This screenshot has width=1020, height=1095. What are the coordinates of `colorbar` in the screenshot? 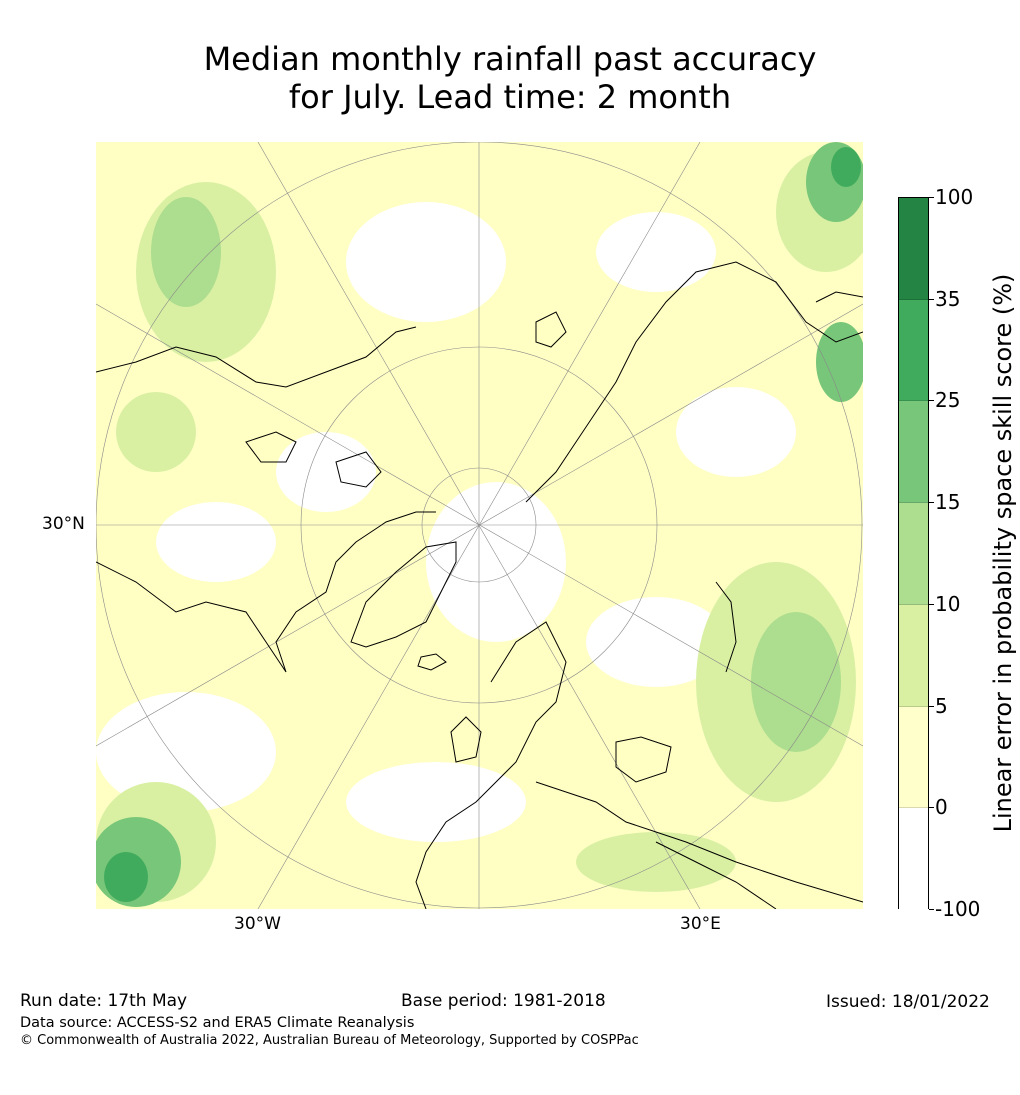 It's located at (913, 553).